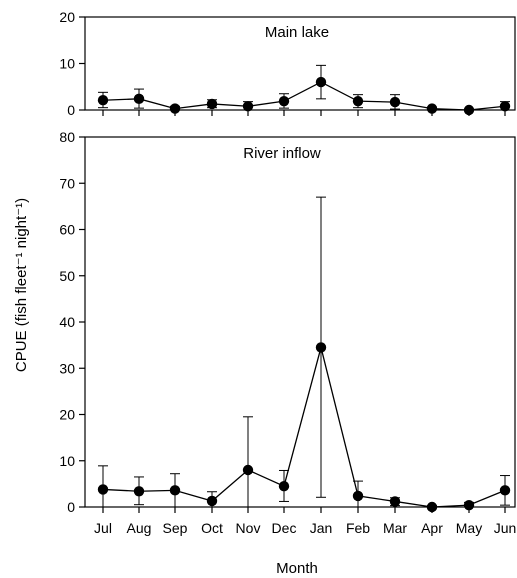 The image size is (517, 578). I want to click on x-tick-label: Sep, so click(175, 528).